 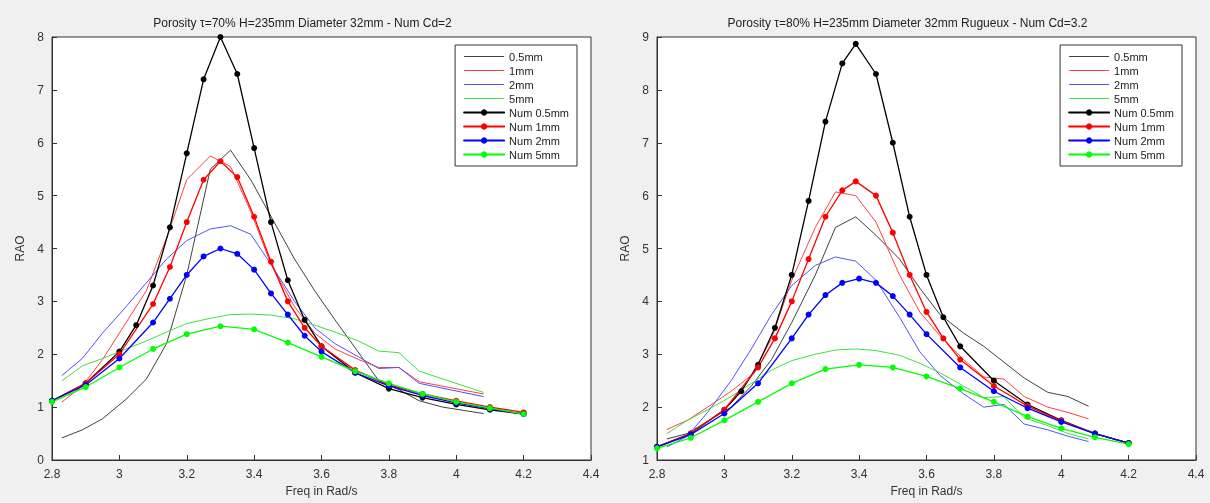 I want to click on chart-title: Porosity τ=80% H=235mm Diameter 32mm Rugueux - Num Cd=3.2, so click(x=907, y=23).